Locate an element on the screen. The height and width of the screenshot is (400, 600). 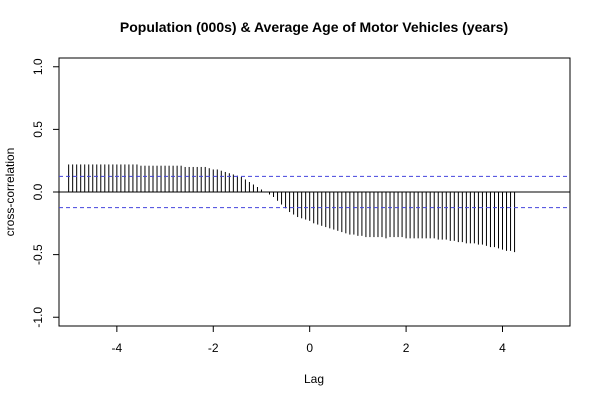
x-tick-label: 0 is located at coordinates (309, 348).